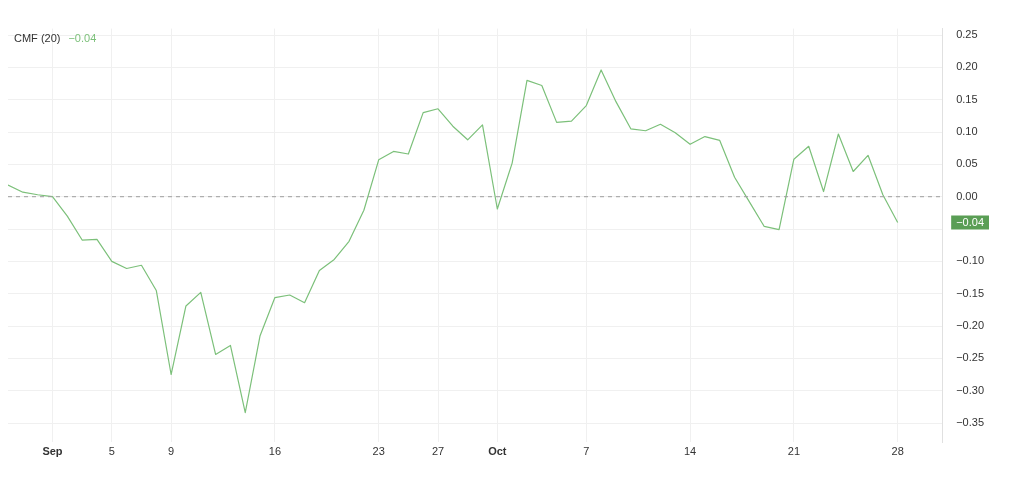 The image size is (1024, 477). What do you see at coordinates (967, 131) in the screenshot?
I see `y-tick-label: 0.10` at bounding box center [967, 131].